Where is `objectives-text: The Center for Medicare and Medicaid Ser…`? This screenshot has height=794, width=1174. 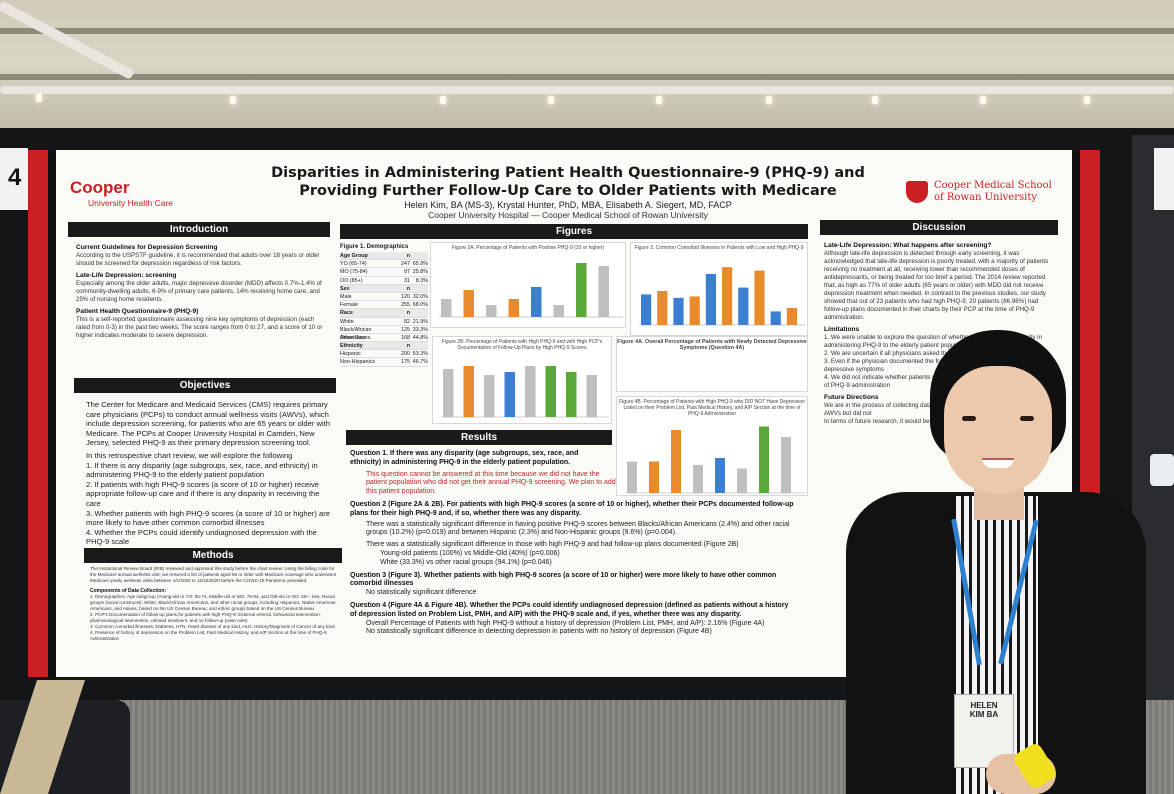
objectives-text: The Center for Medicare and Medicaid Ser… is located at coordinates (209, 473).